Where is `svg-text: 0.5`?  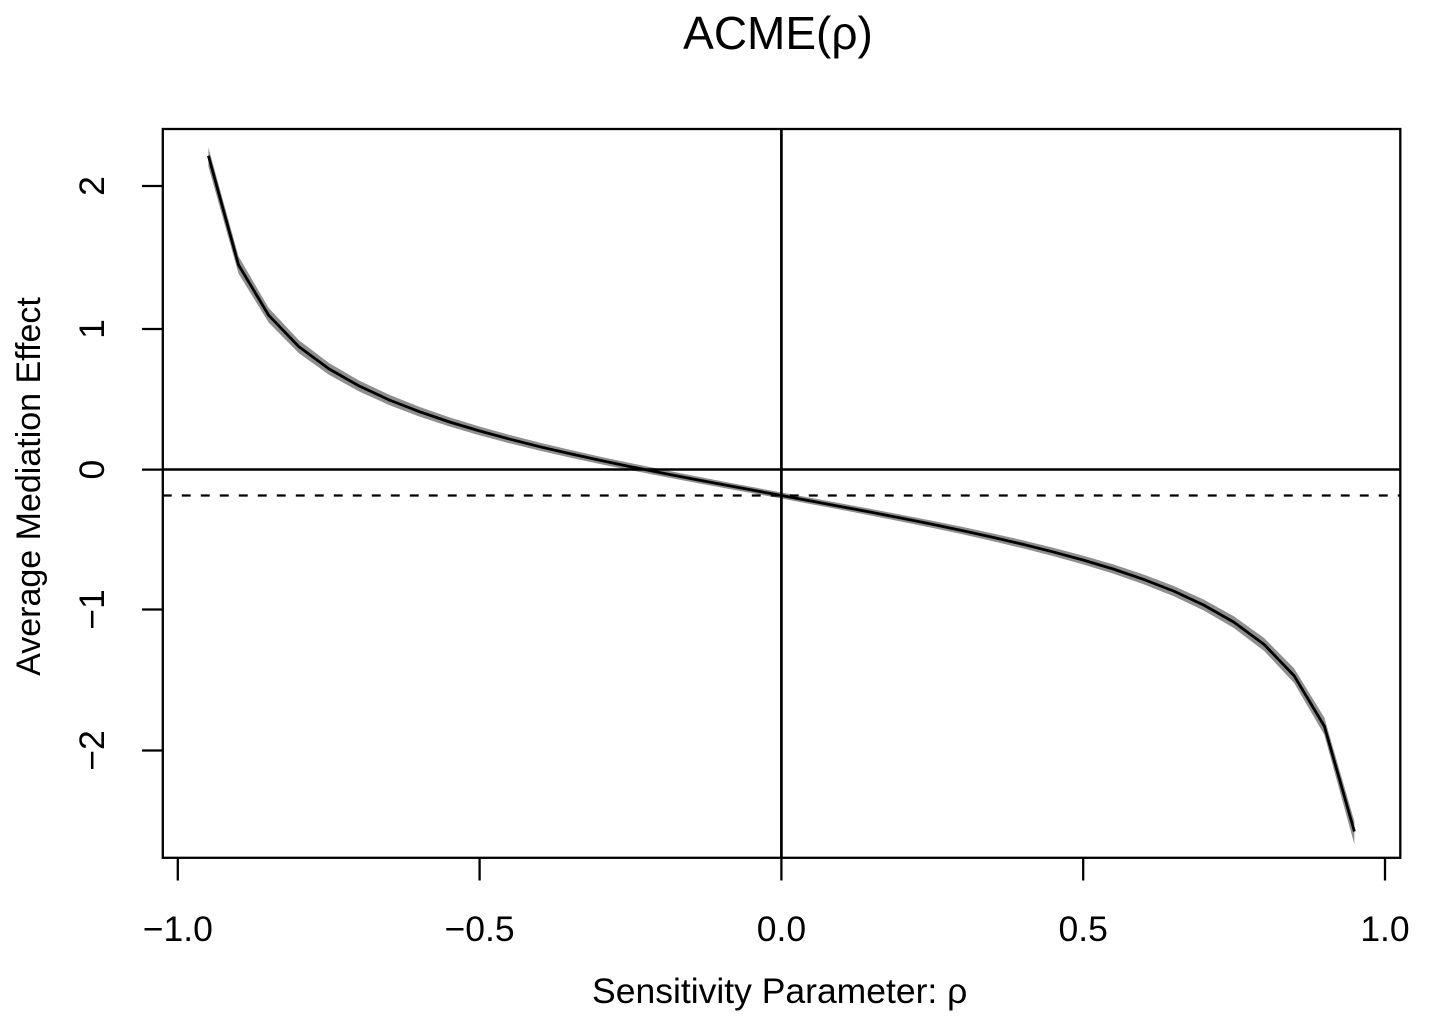
svg-text: 0.5 is located at coordinates (1083, 929).